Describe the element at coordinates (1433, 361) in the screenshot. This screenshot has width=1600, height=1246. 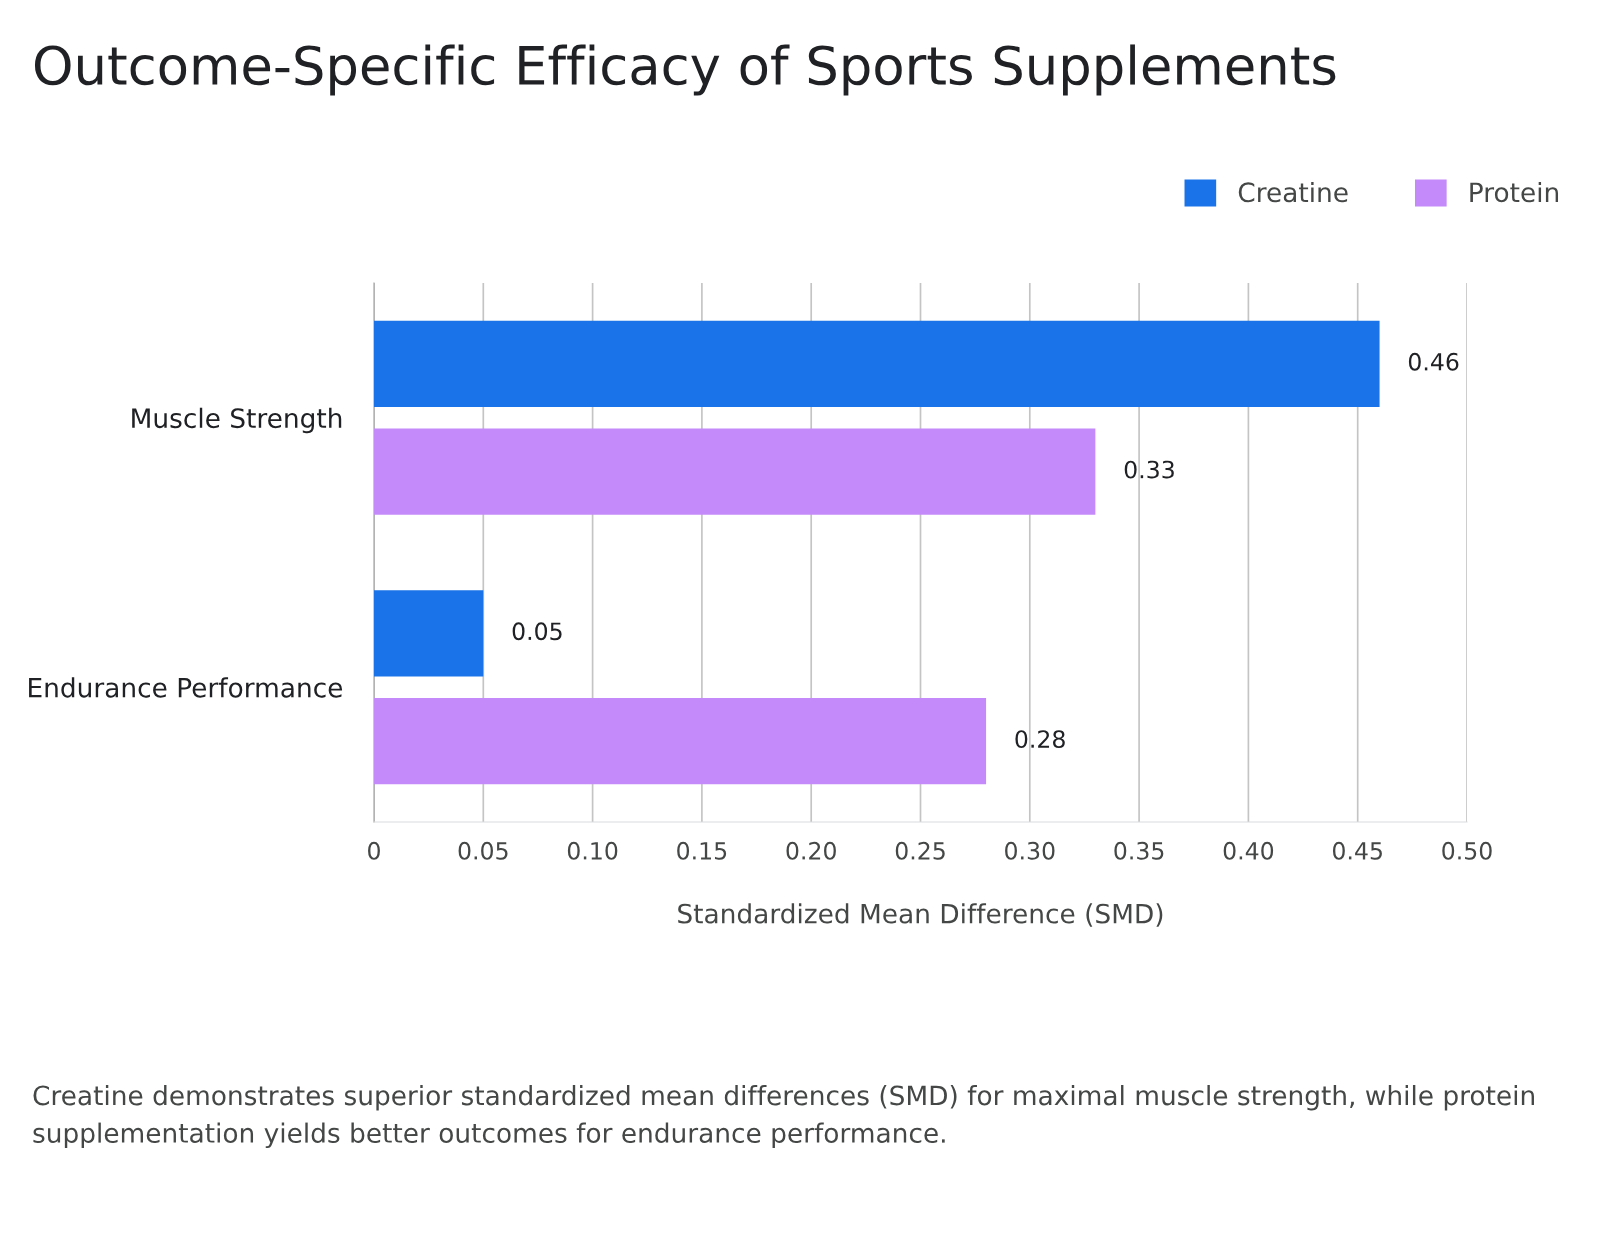
I see `data-label: 0.46` at that location.